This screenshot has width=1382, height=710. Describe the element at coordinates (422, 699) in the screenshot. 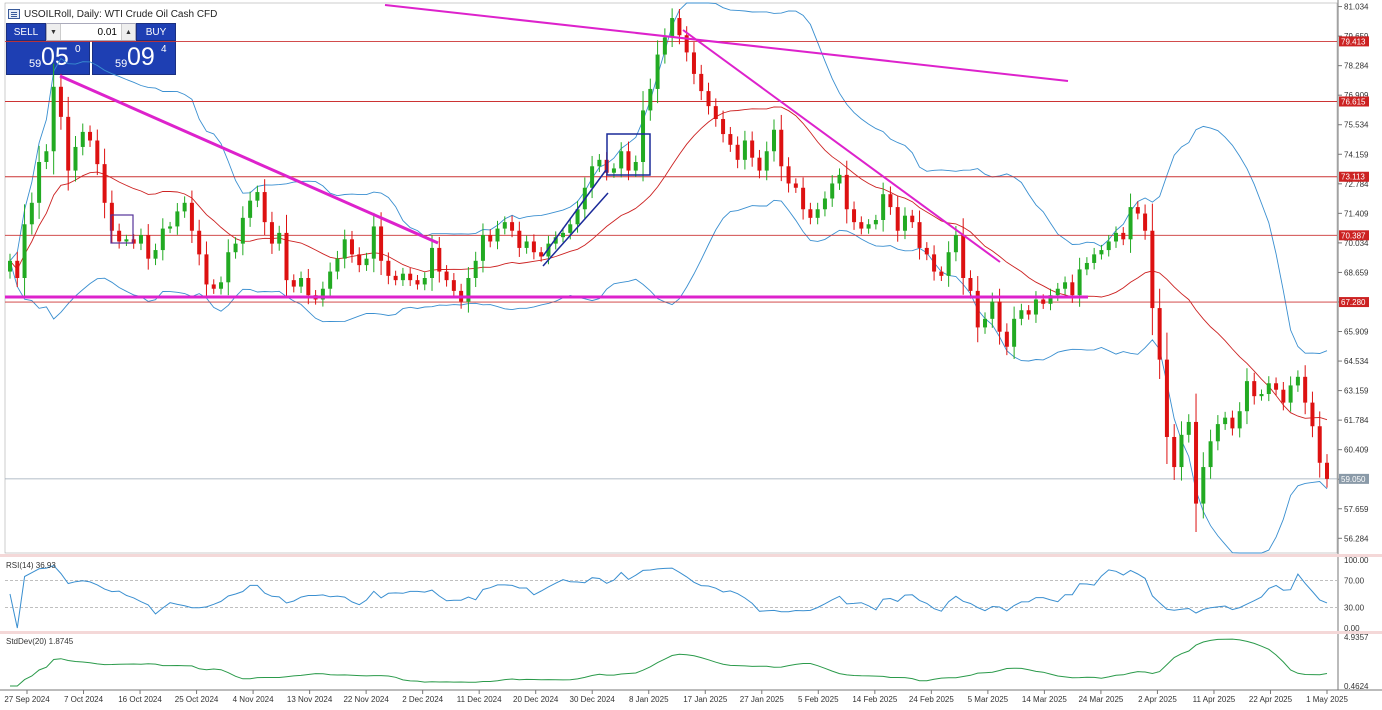

I see `date-tick-label: 2 Dec 2024` at that location.